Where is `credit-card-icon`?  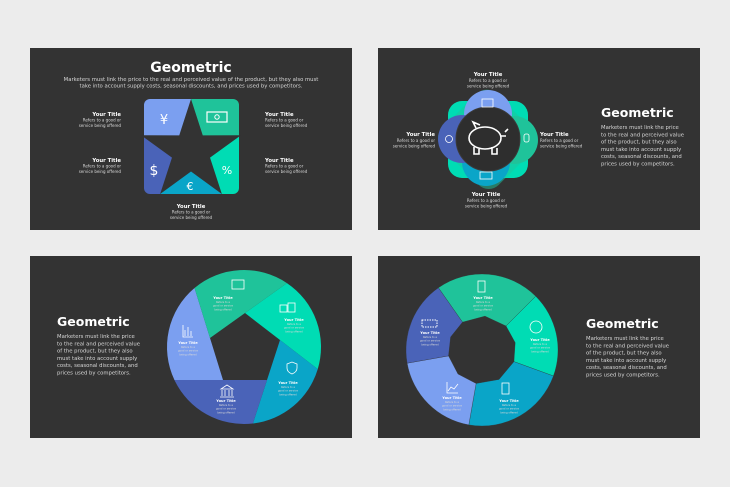 credit-card-icon is located at coordinates (486, 175).